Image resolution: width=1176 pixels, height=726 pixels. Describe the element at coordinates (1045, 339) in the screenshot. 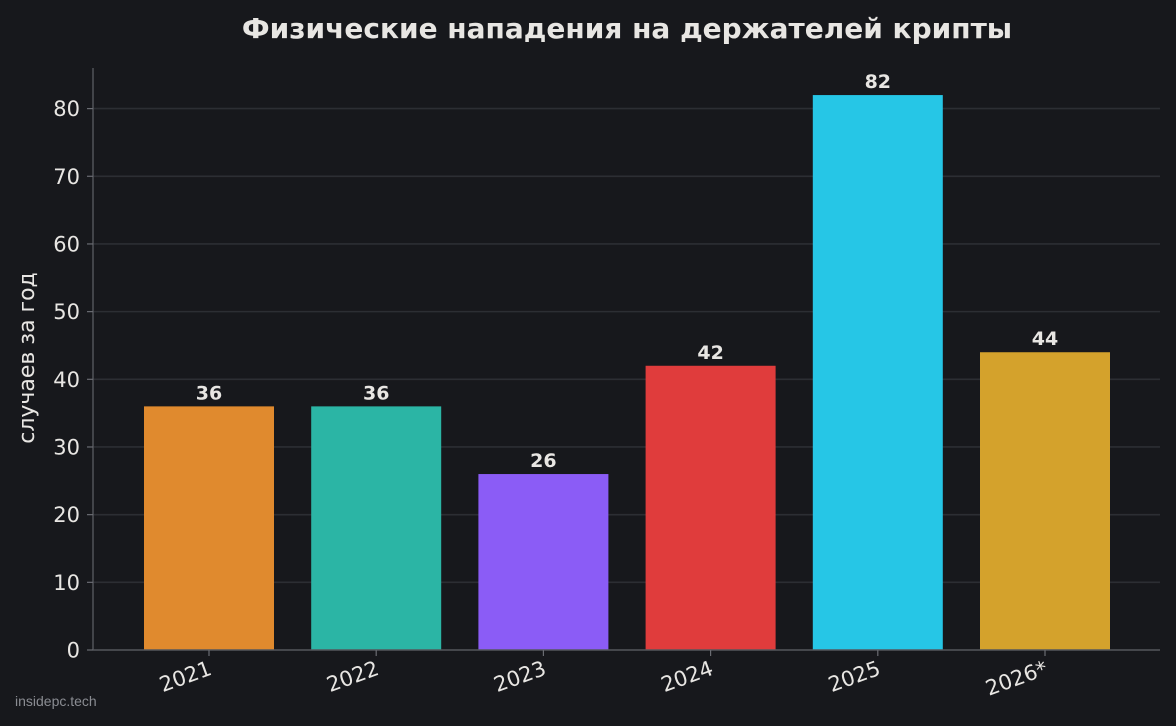

I see `value-label: 44` at that location.